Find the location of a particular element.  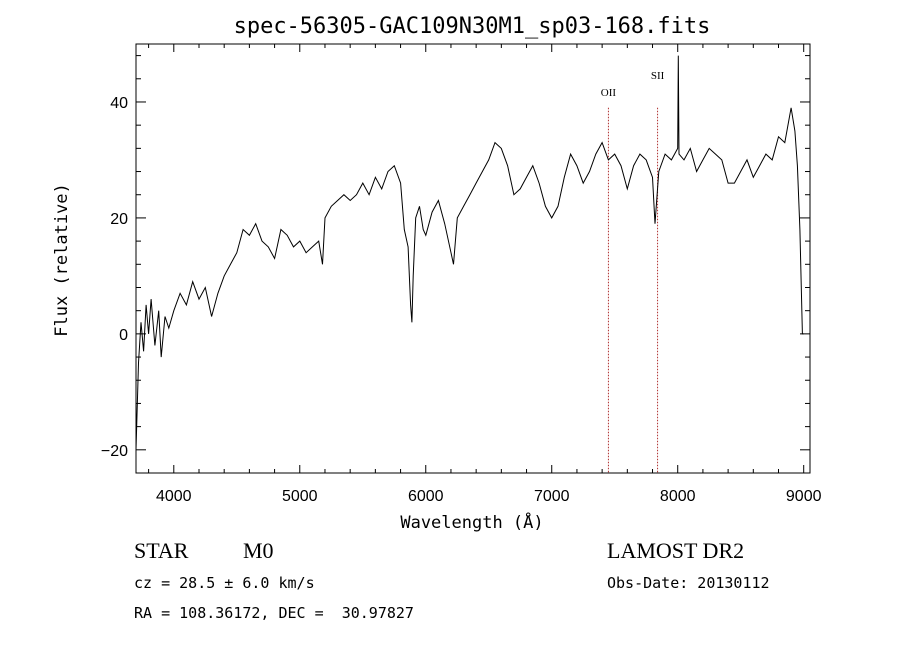

y-tick-label: 40 is located at coordinates (119, 103).